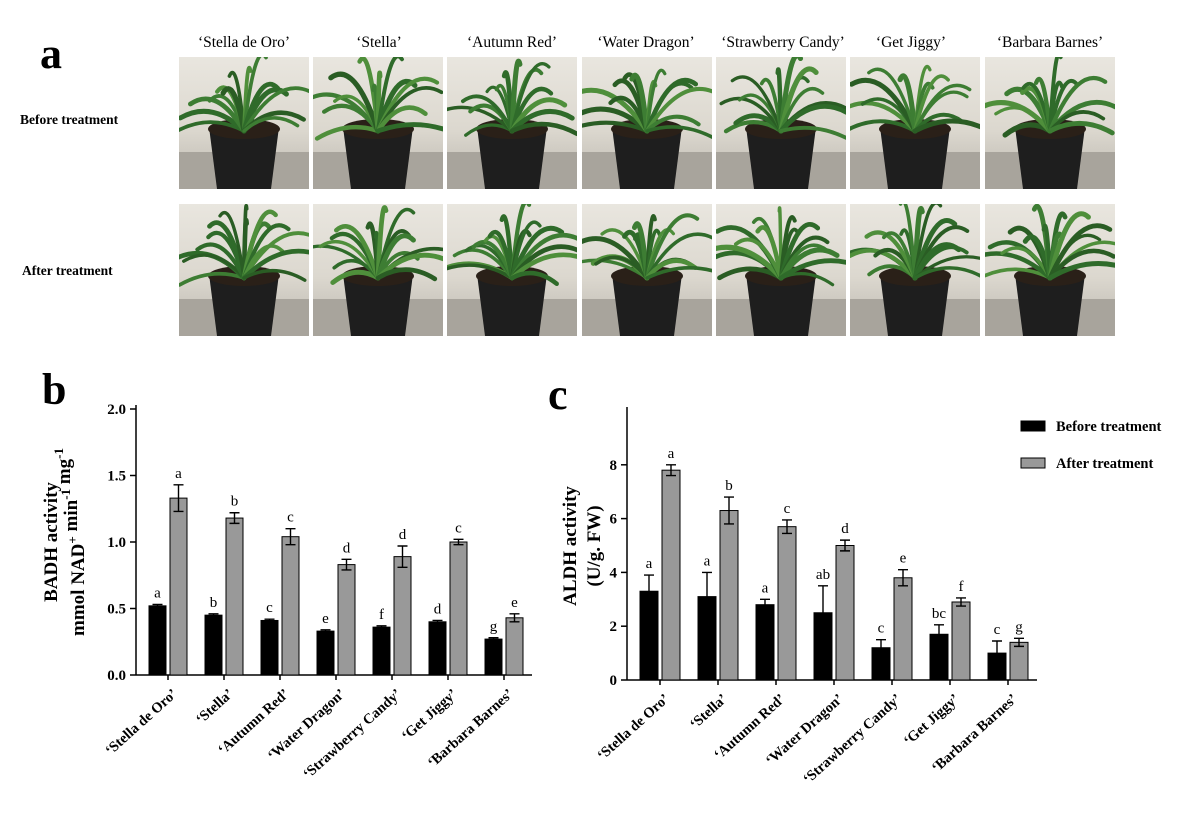  Describe the element at coordinates (51, 542) in the screenshot. I see `y-axis-label-line1: BADH activity` at that location.